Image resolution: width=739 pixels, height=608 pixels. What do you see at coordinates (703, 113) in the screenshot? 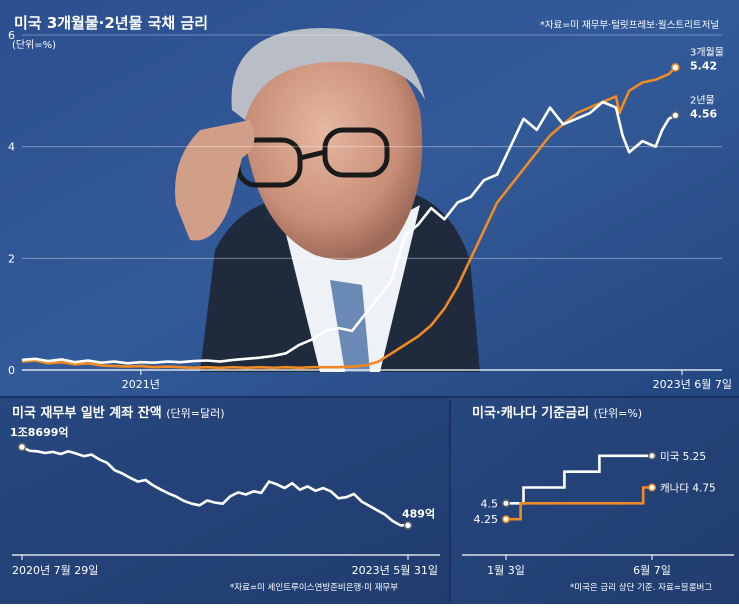
I see `top-series-value-label: 4.56` at bounding box center [703, 113].